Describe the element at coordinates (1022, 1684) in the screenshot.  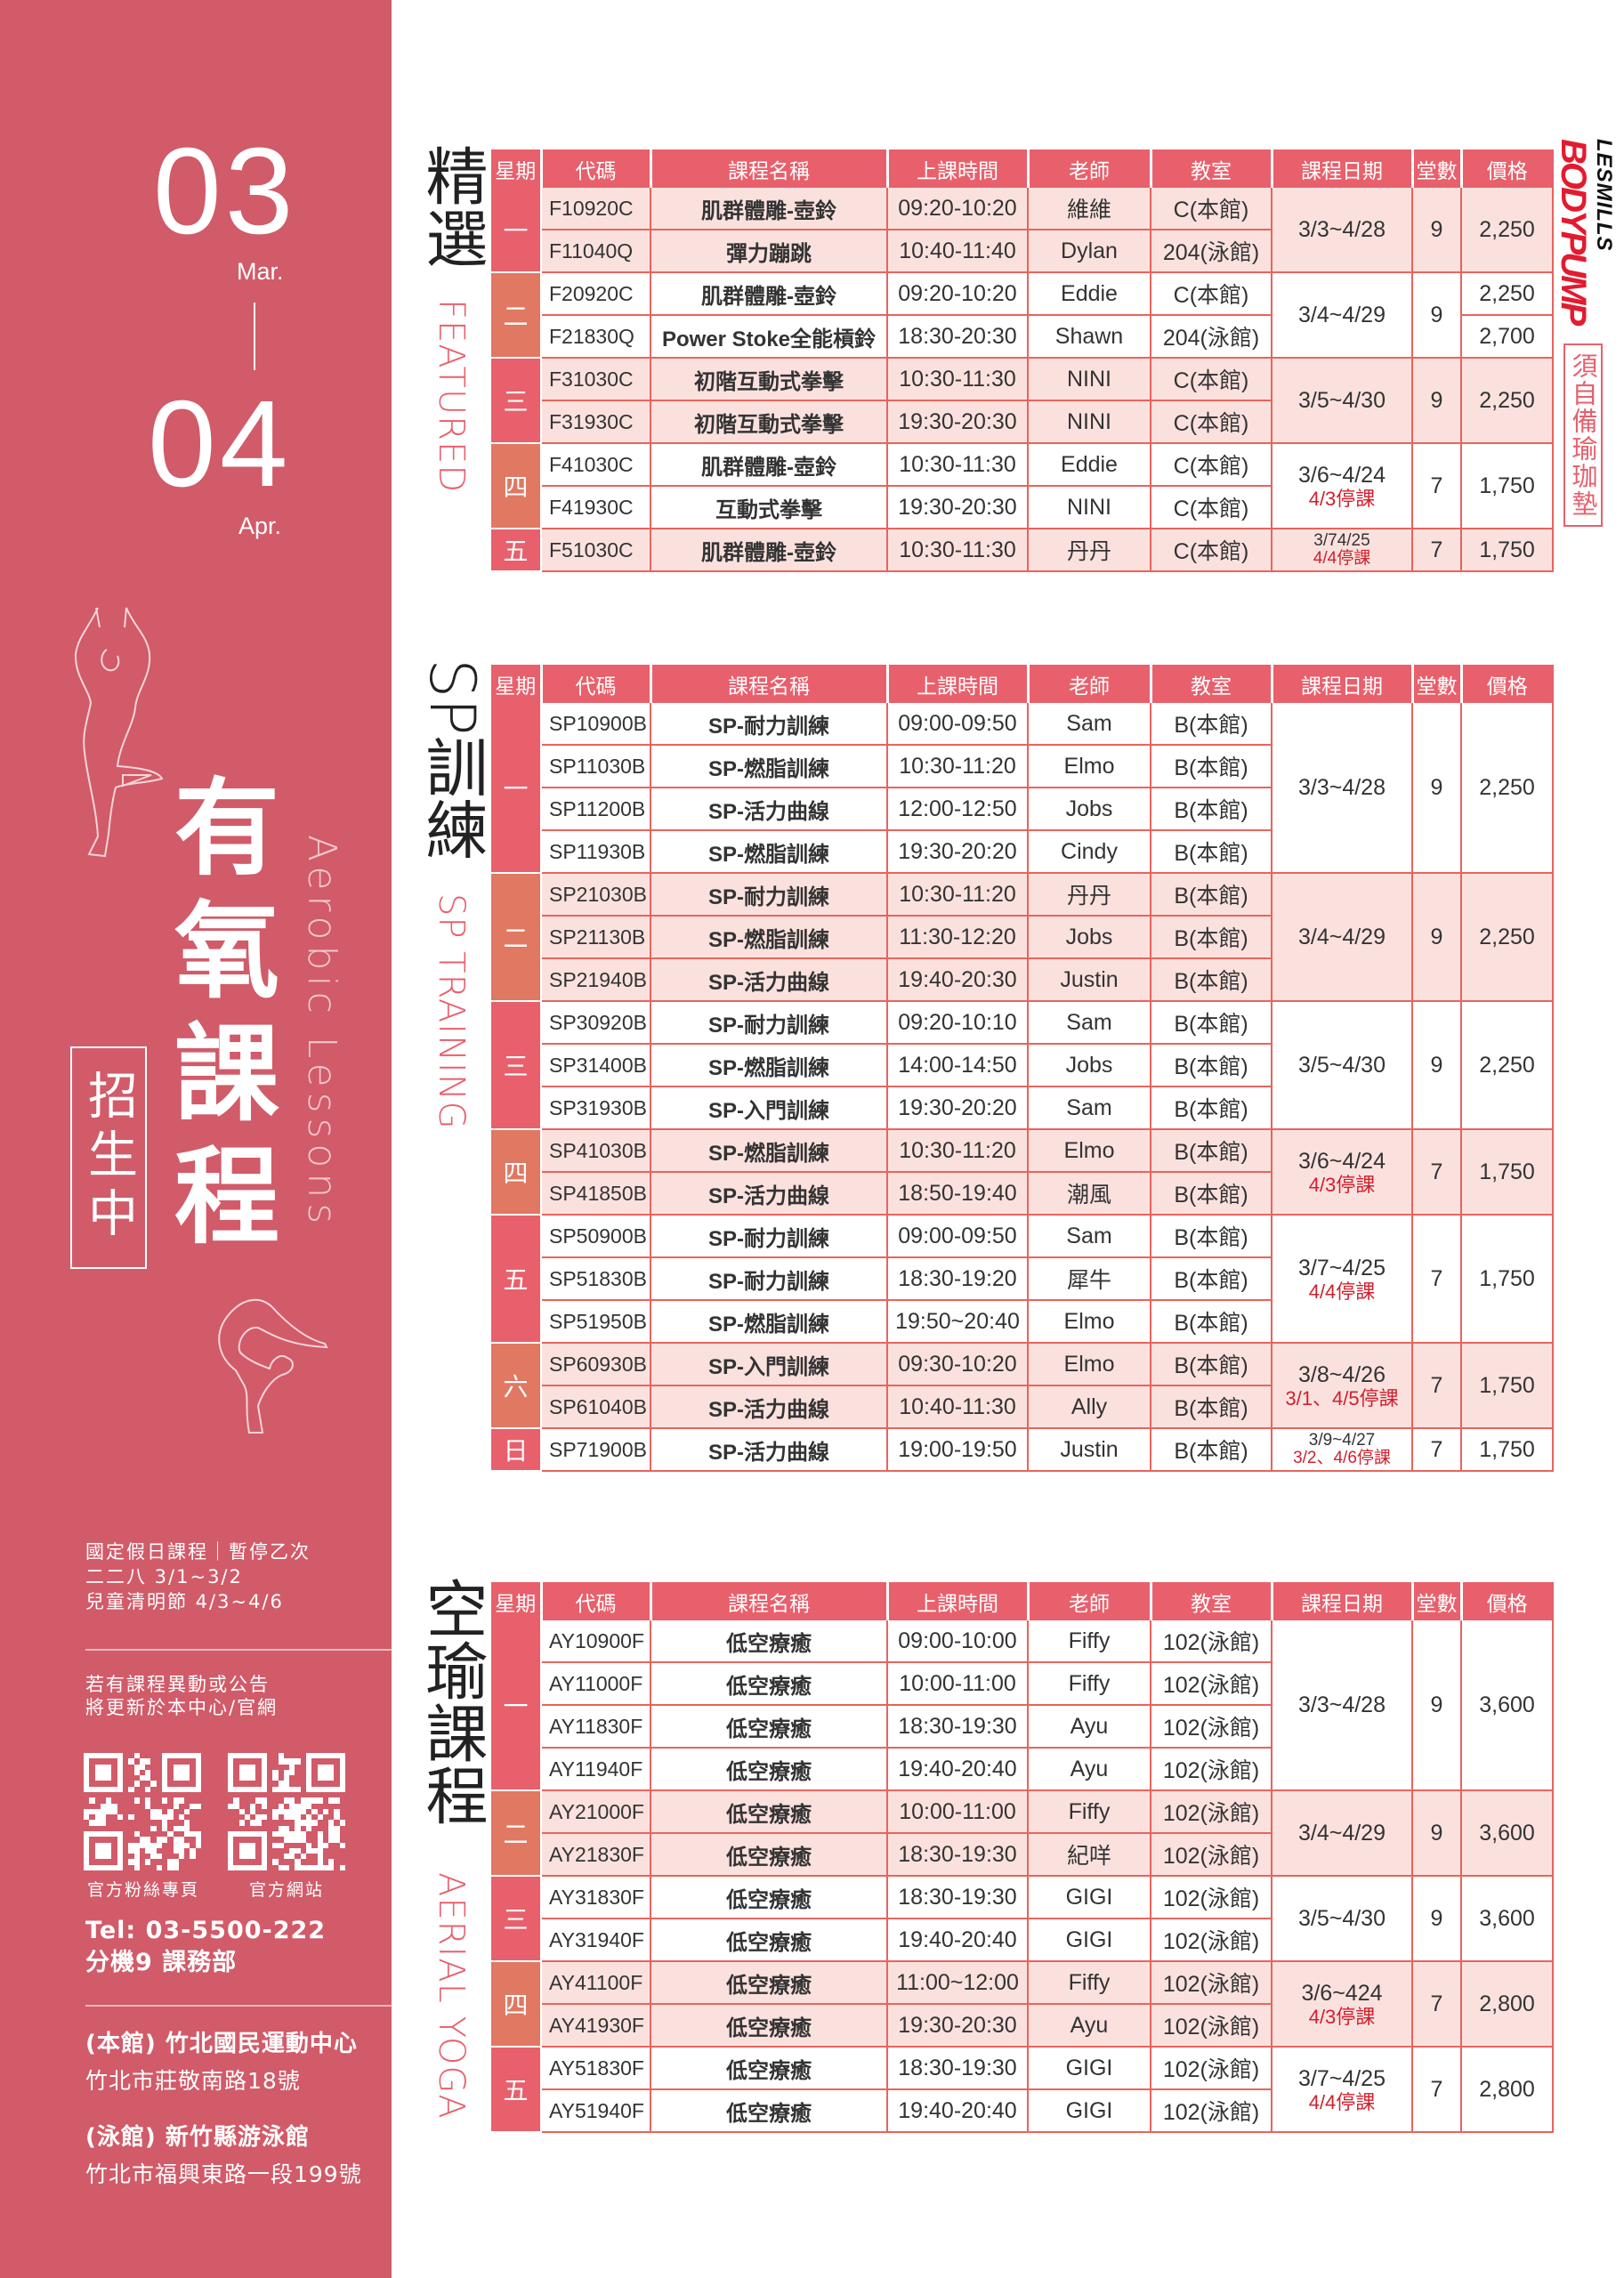
I see `table-row: AY11000F 低空療癒 10:00-11:00 Fiffy 102(泳館)` at that location.